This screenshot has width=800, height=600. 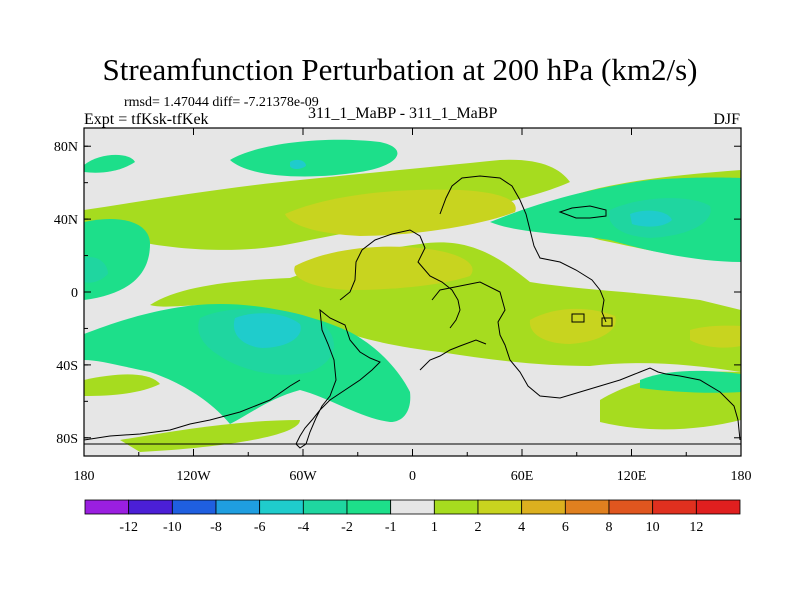 What do you see at coordinates (303, 476) in the screenshot?
I see `x-tick-label: 60W` at bounding box center [303, 476].